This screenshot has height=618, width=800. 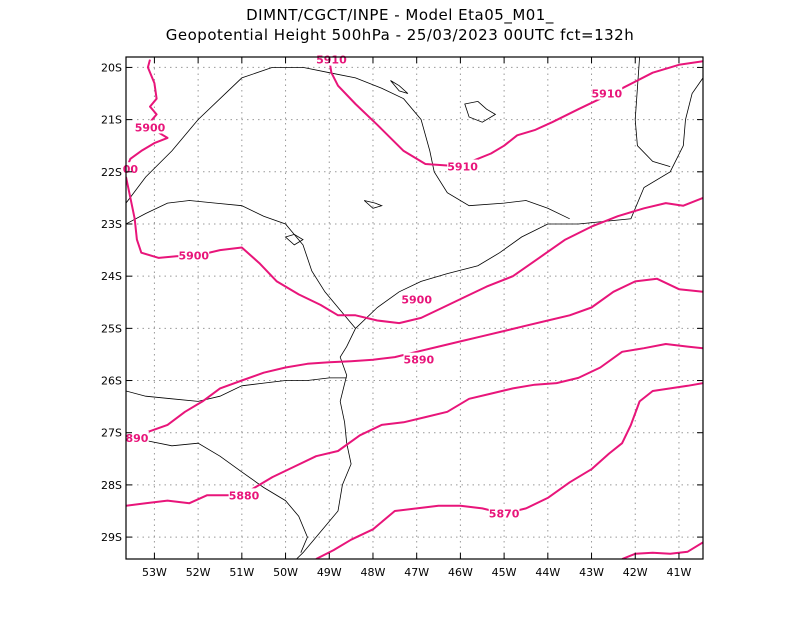 What do you see at coordinates (111, 381) in the screenshot?
I see `y-tick-label: 26S` at bounding box center [111, 381].